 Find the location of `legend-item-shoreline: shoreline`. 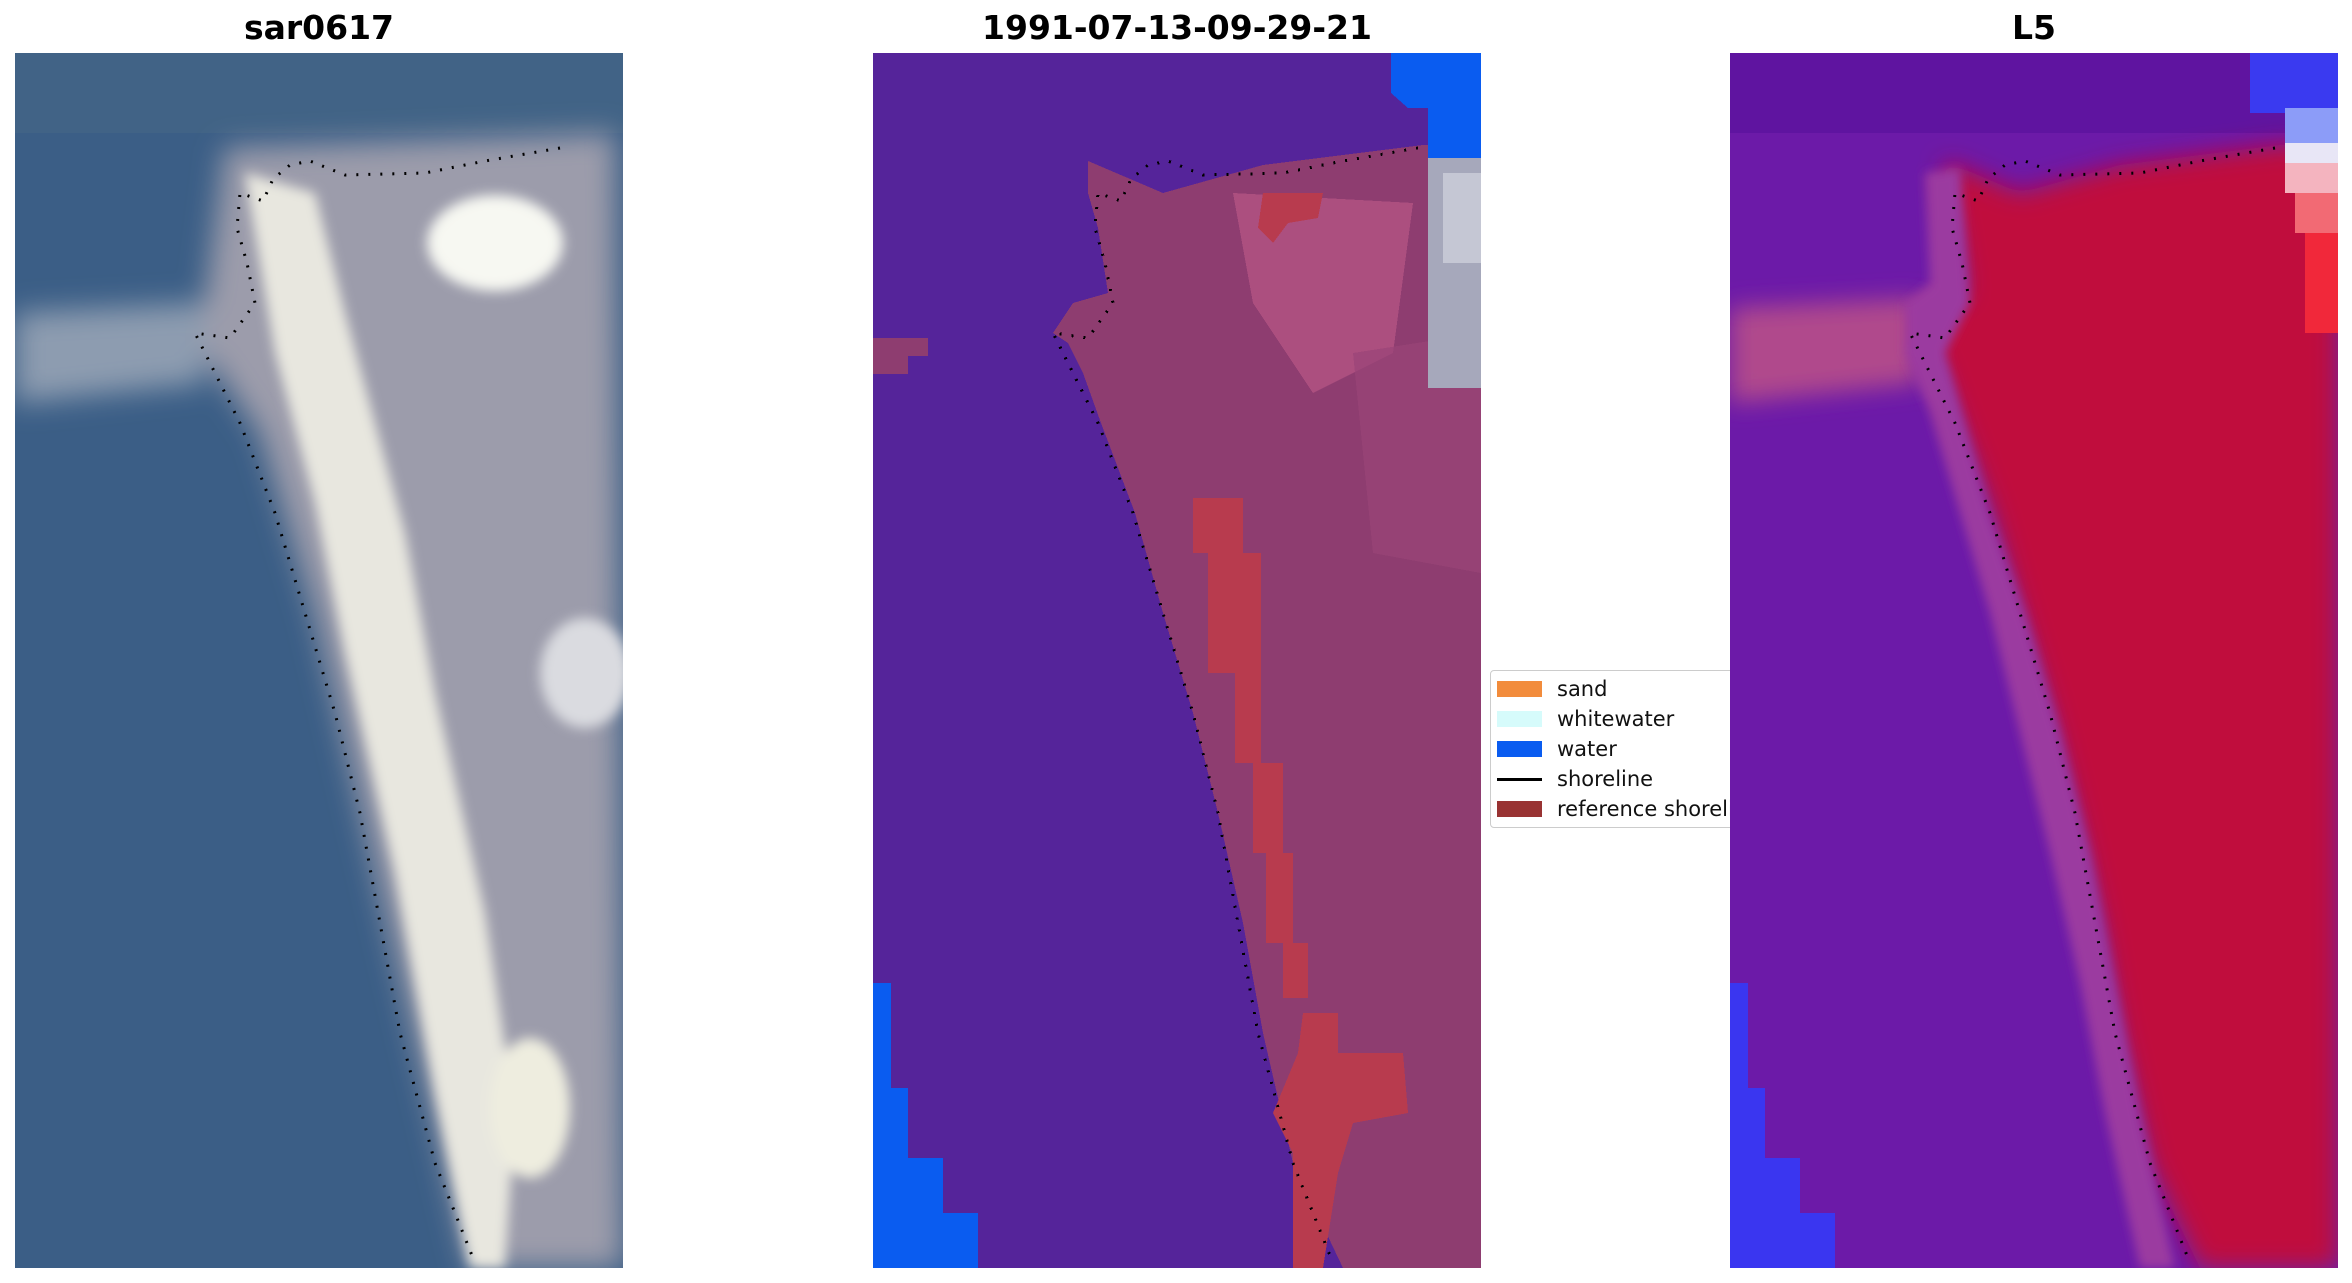

legend-item-shoreline: shoreline is located at coordinates (1575, 779).